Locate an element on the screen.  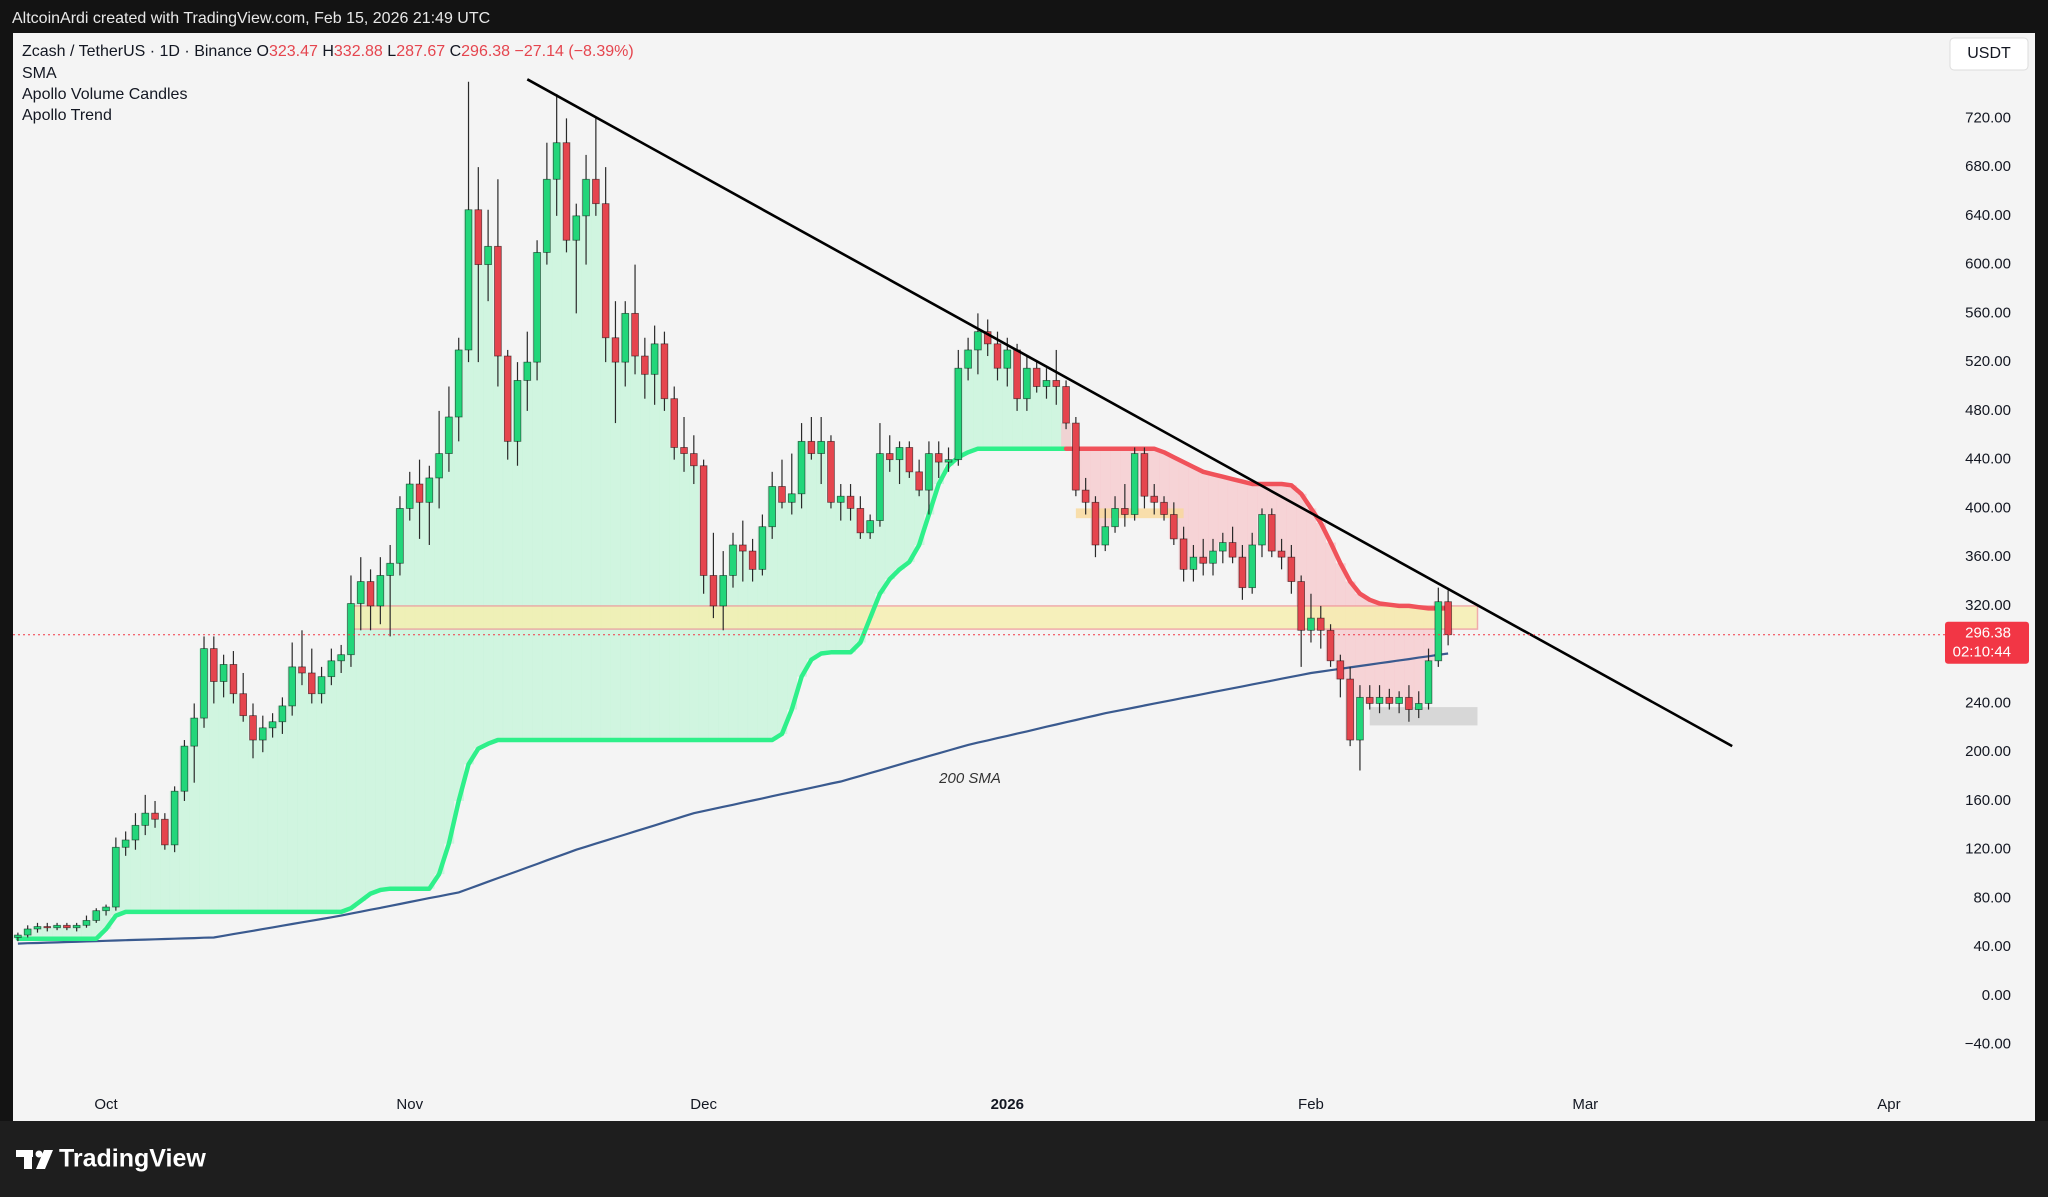
indicator-label: Apollo Trend is located at coordinates (67, 115).